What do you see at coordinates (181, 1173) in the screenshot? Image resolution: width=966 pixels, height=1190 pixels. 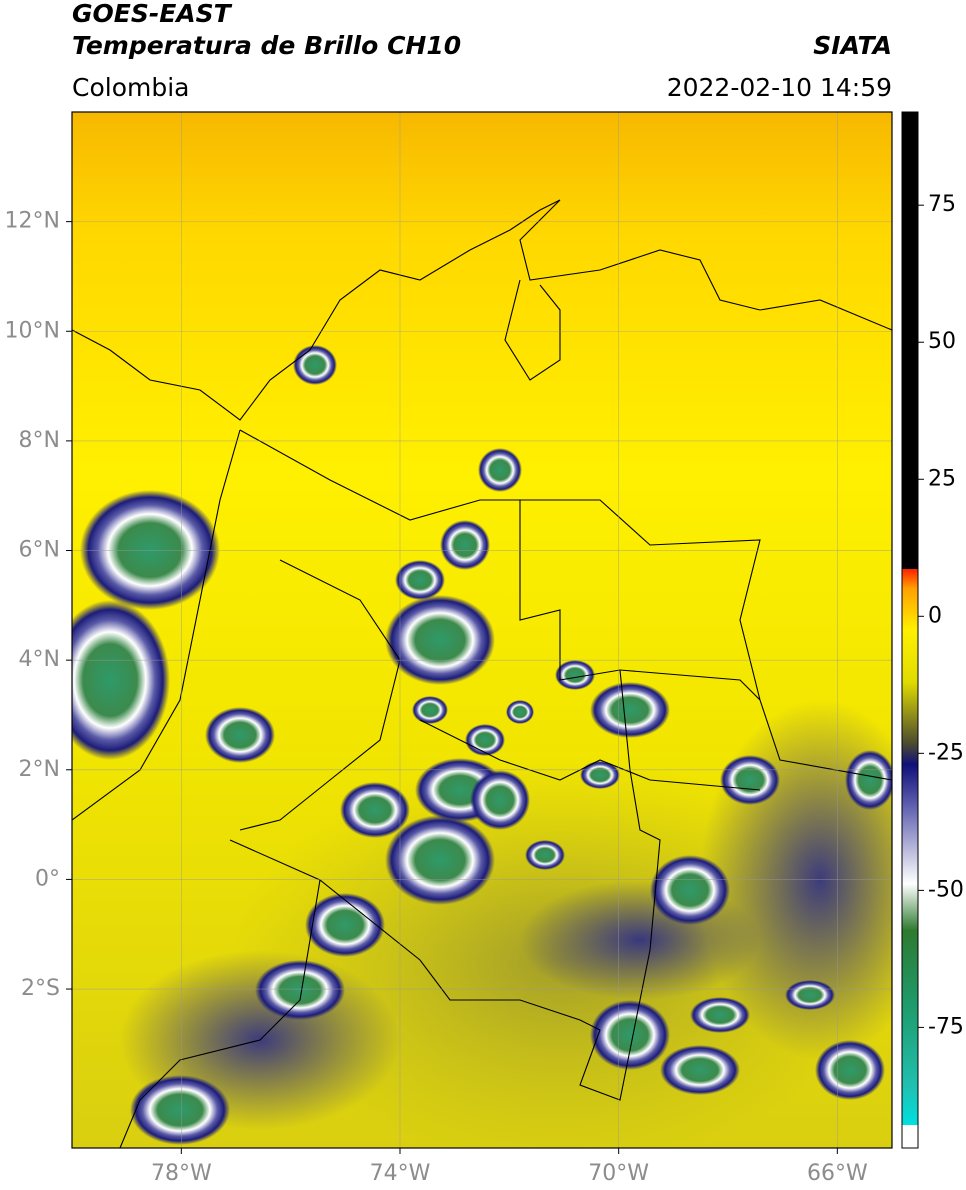 I see `x-tick-label: 78°W` at bounding box center [181, 1173].